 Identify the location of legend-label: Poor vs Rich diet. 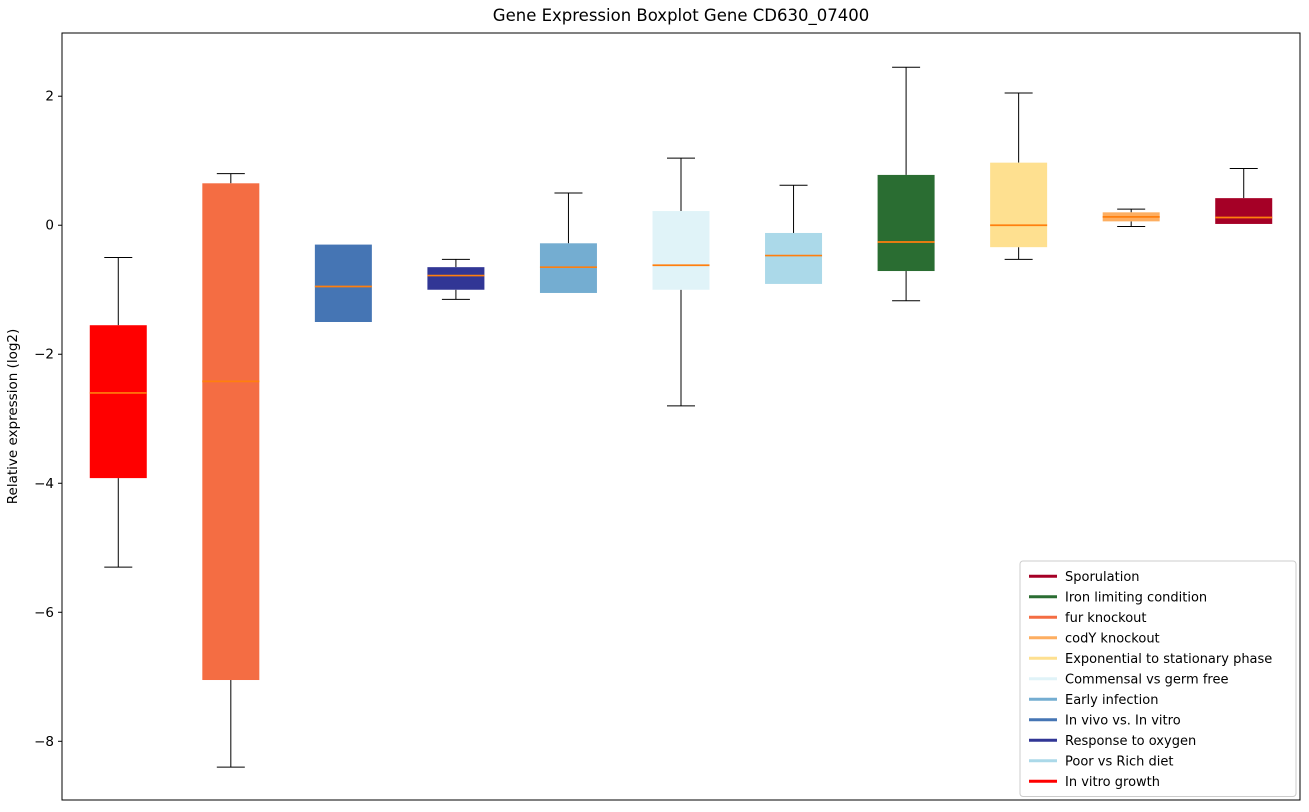
(1119, 761).